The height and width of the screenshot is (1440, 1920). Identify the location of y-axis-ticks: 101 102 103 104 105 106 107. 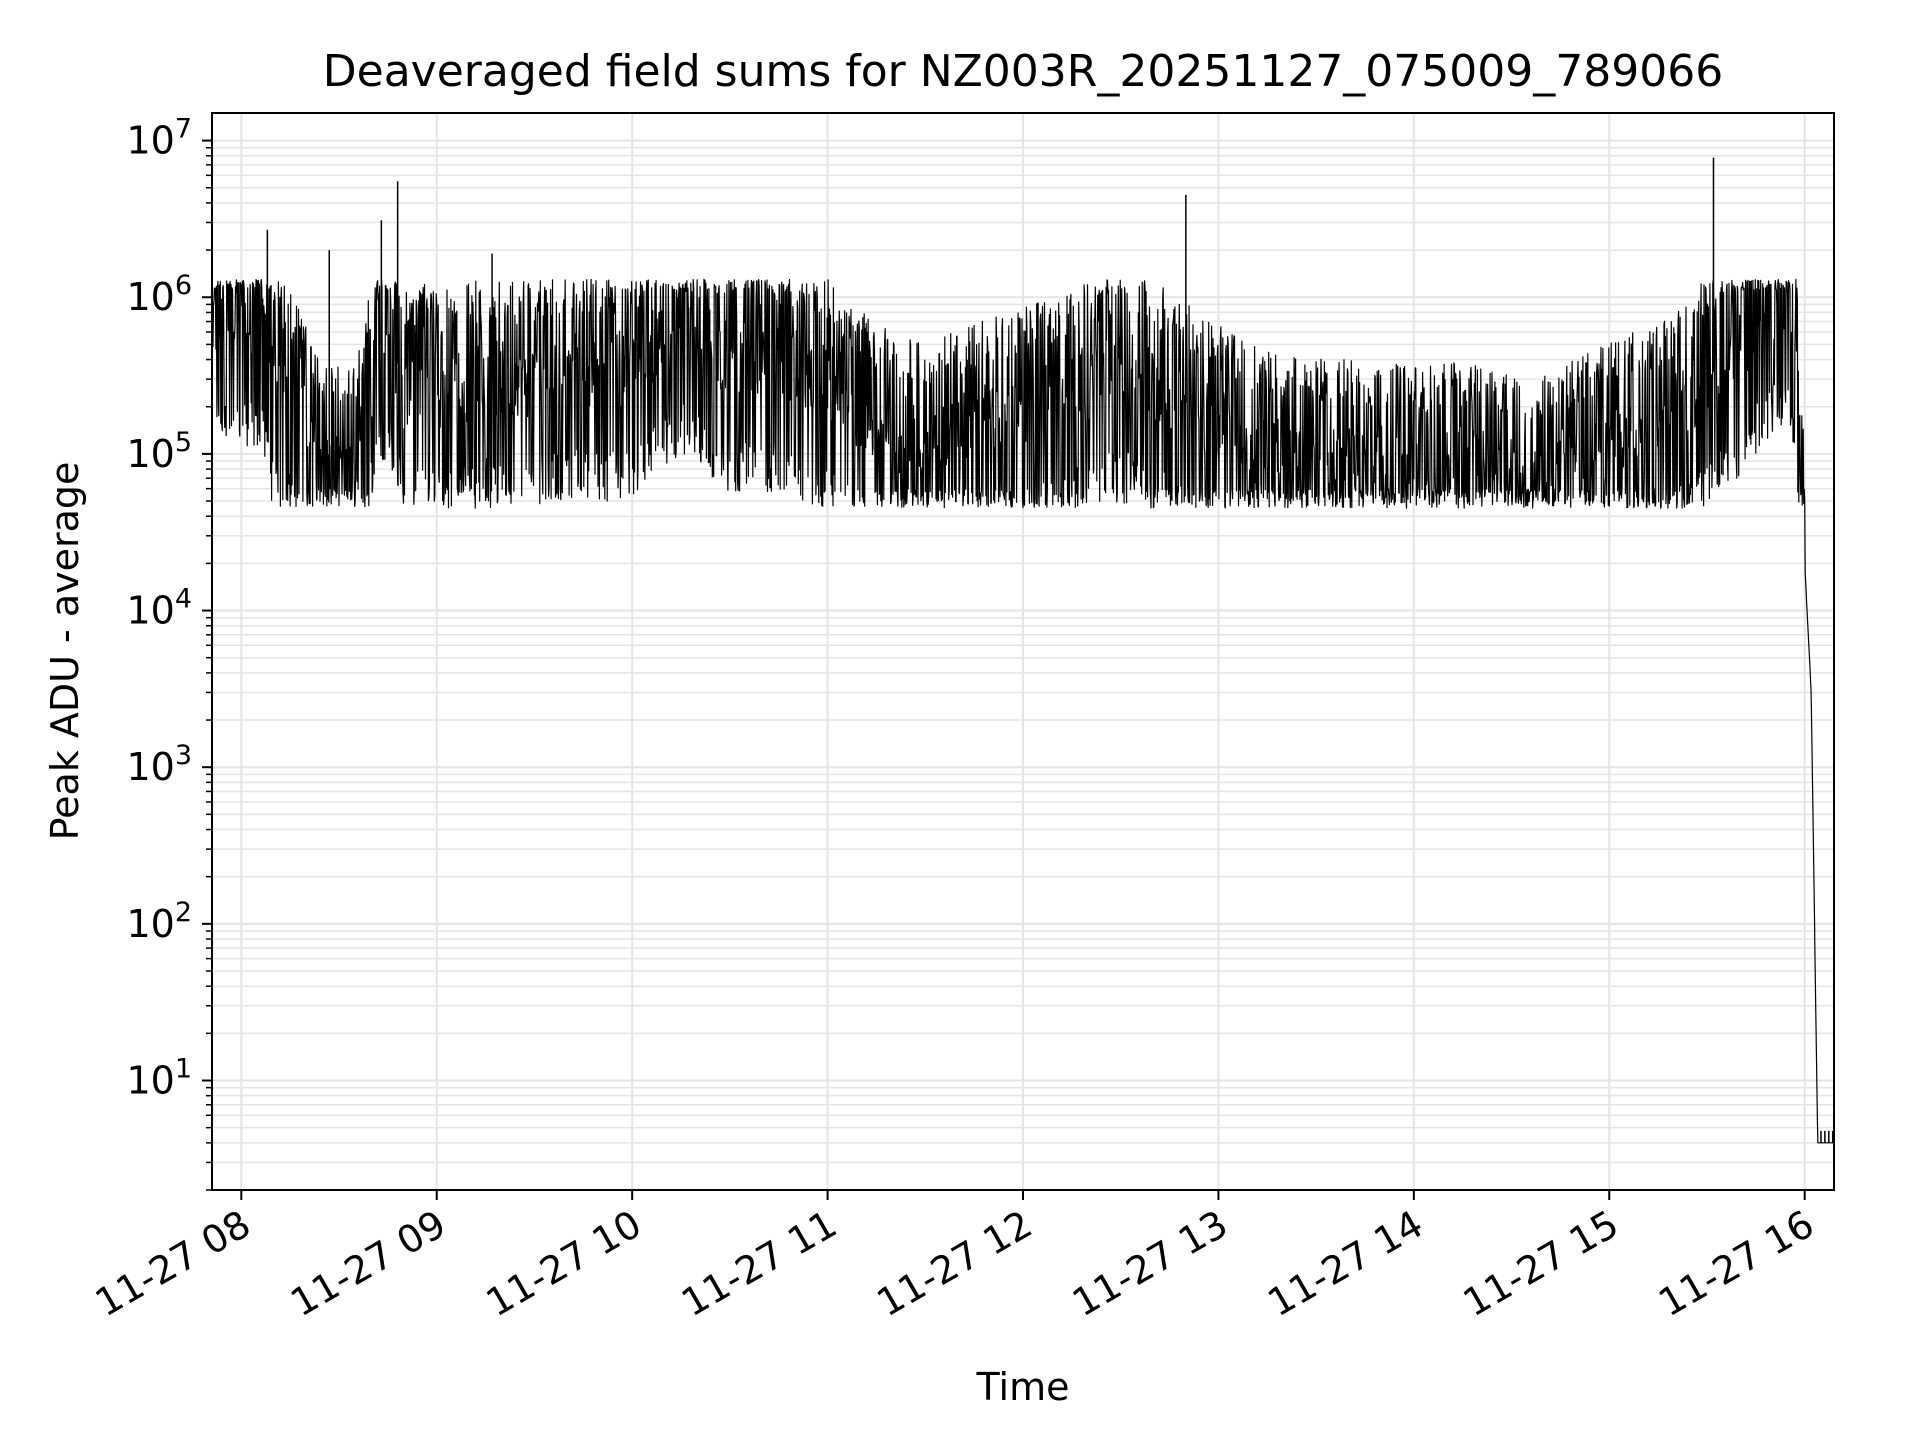
(169, 652).